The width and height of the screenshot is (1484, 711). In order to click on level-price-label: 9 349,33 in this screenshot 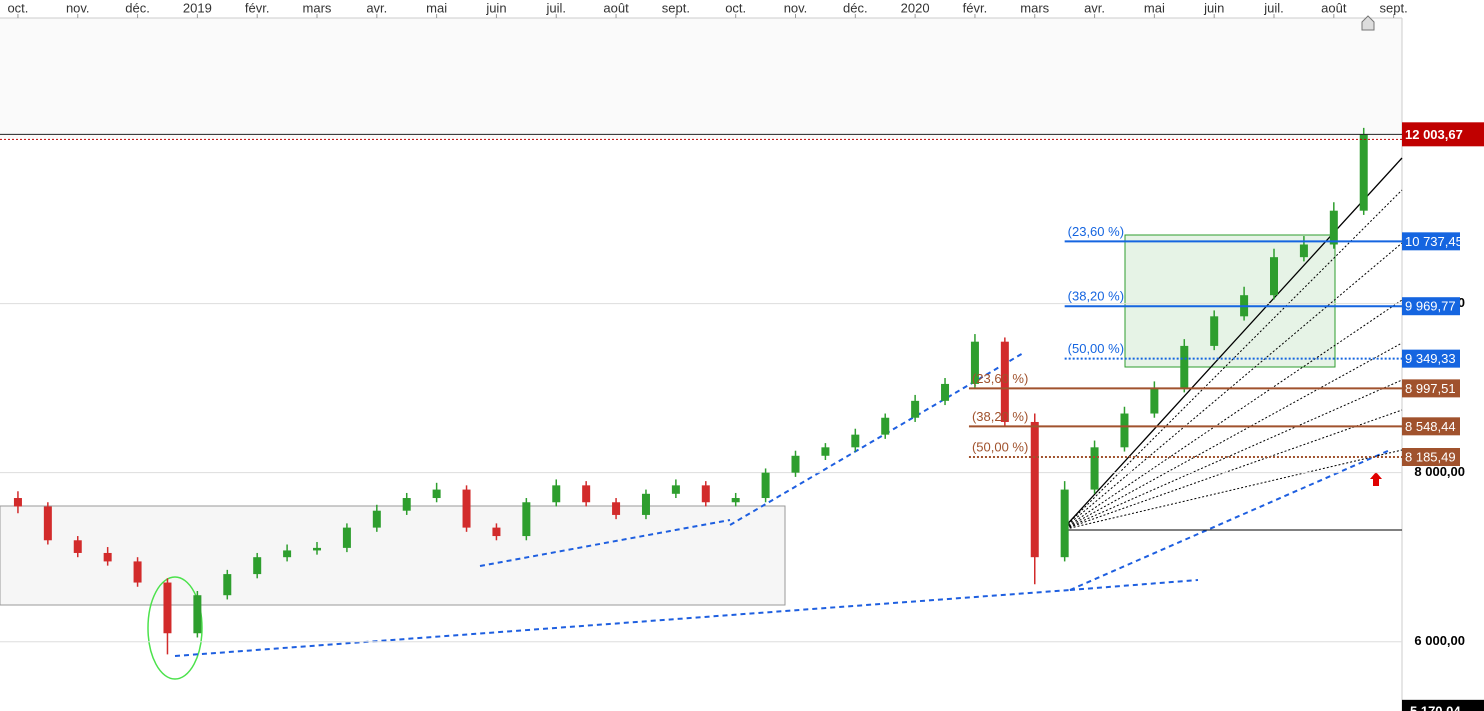, I will do `click(1430, 358)`.